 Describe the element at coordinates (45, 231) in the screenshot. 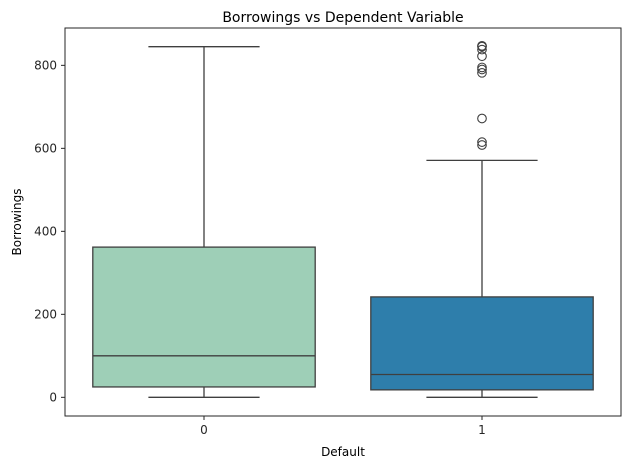

I see `y-tick-label: 400` at that location.